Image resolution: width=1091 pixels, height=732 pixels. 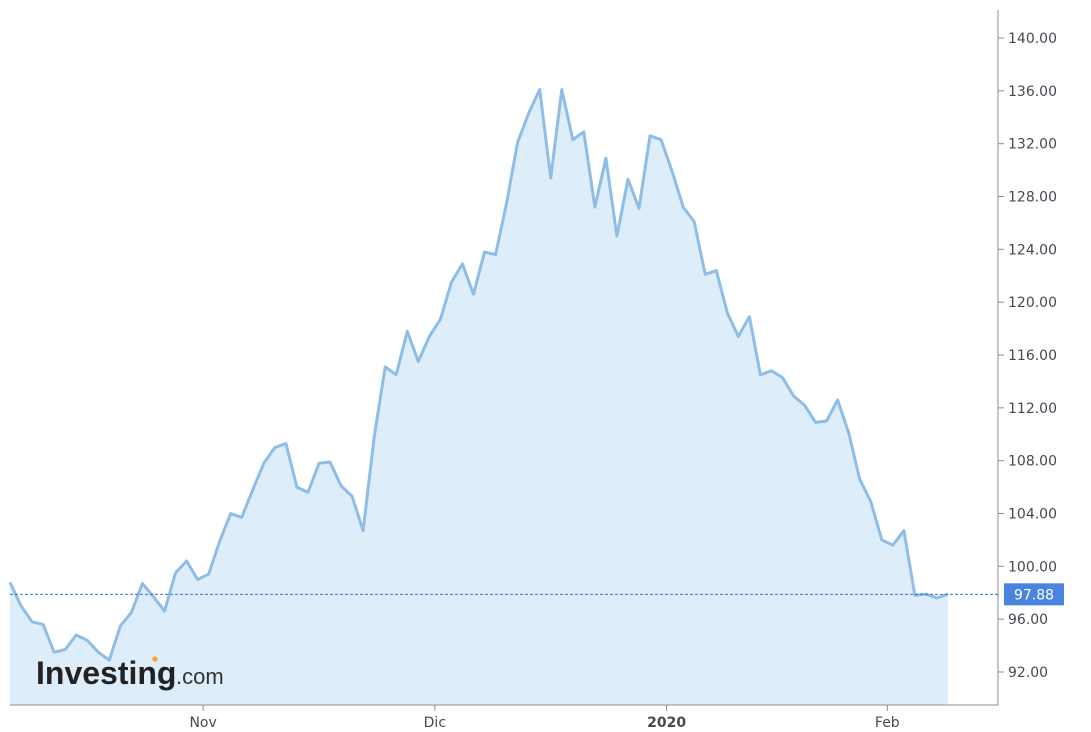 I want to click on last-value-layer: 97.88, so click(x=537, y=594).